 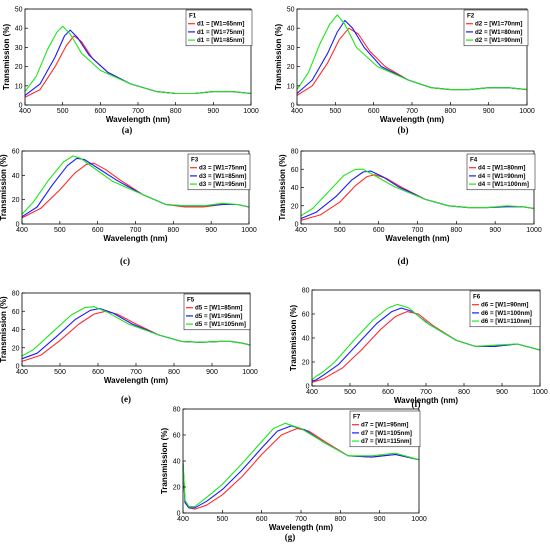 I want to click on legend-entry: d1 = [W1=65nm], so click(x=220, y=24).